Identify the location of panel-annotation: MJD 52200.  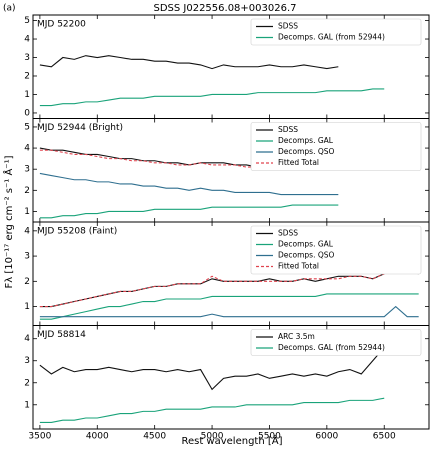
(61, 25).